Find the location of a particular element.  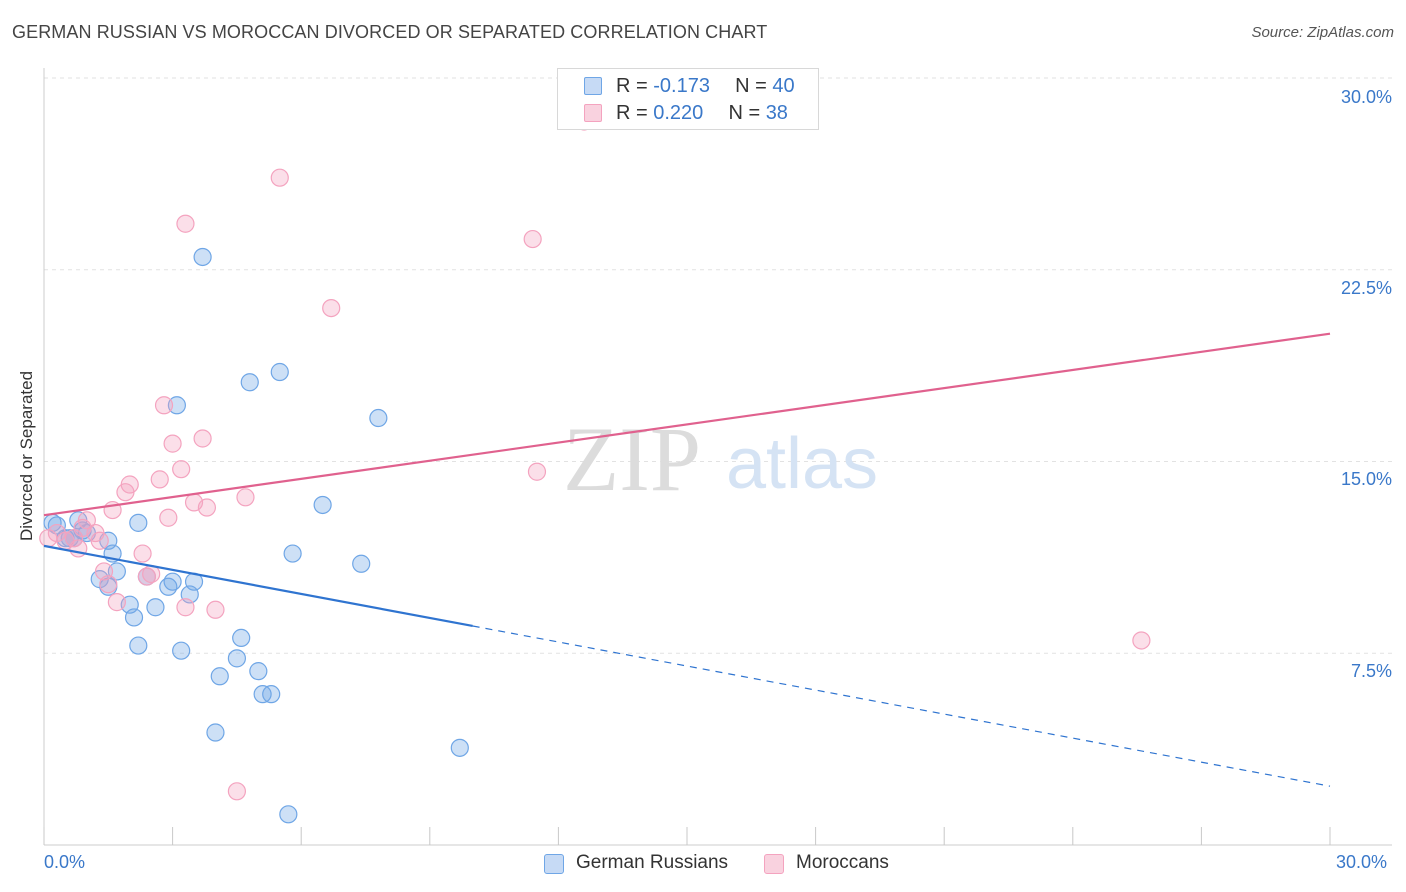

r-value: -0.173 is located at coordinates (681, 86).